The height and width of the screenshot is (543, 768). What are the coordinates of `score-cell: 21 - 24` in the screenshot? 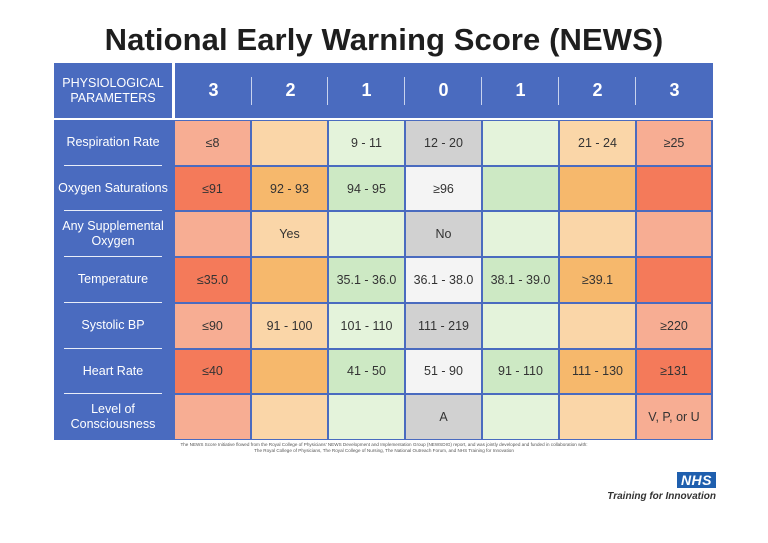 It's located at (597, 143).